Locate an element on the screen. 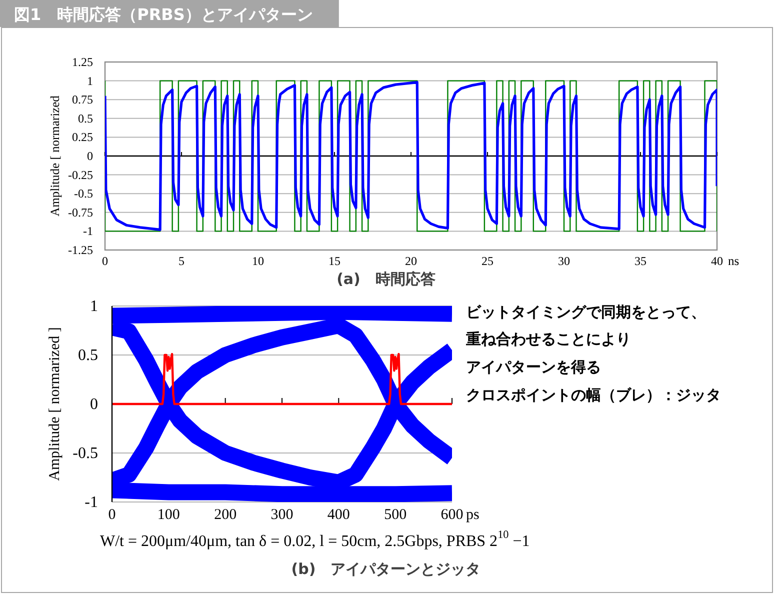  x-tick-label: 10 is located at coordinates (258, 261).